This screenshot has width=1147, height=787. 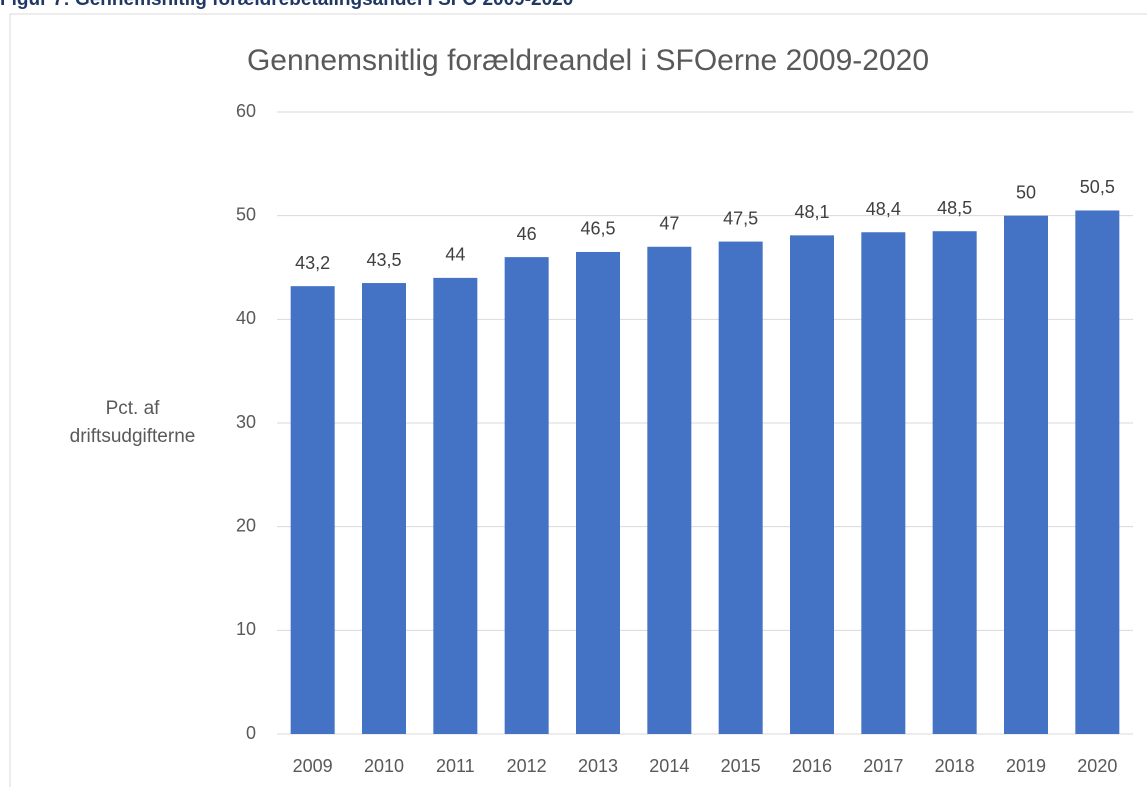 I want to click on data-label: 48,4, so click(x=883, y=209).